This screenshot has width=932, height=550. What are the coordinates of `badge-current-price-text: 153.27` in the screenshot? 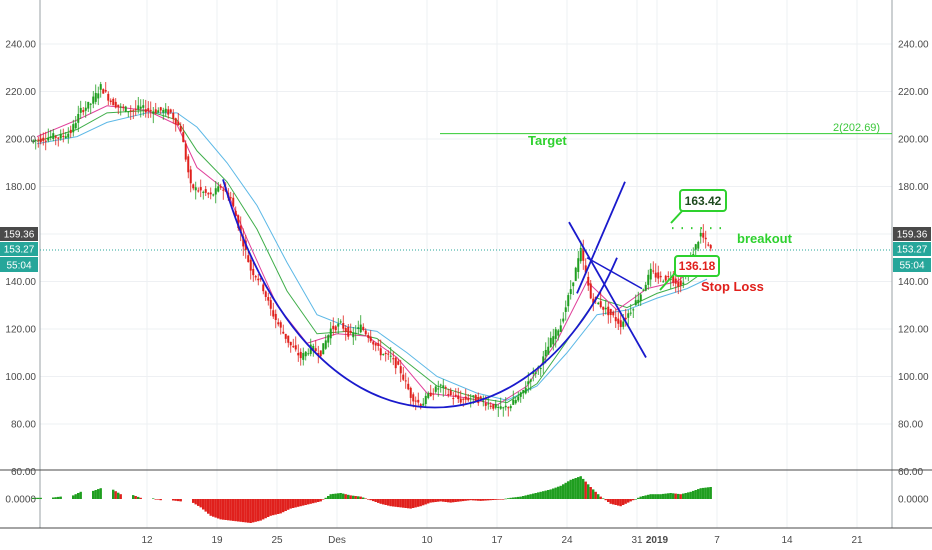 It's located at (912, 250).